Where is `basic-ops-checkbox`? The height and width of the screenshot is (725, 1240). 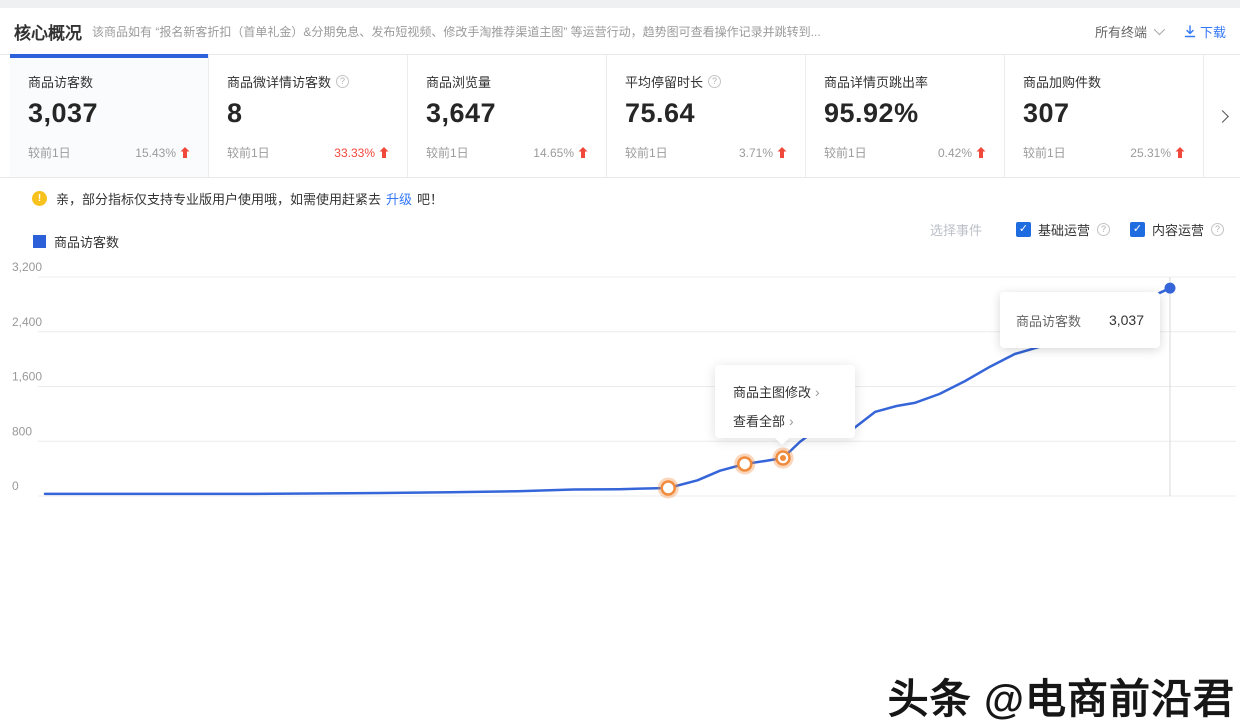
basic-ops-checkbox is located at coordinates (1023, 229).